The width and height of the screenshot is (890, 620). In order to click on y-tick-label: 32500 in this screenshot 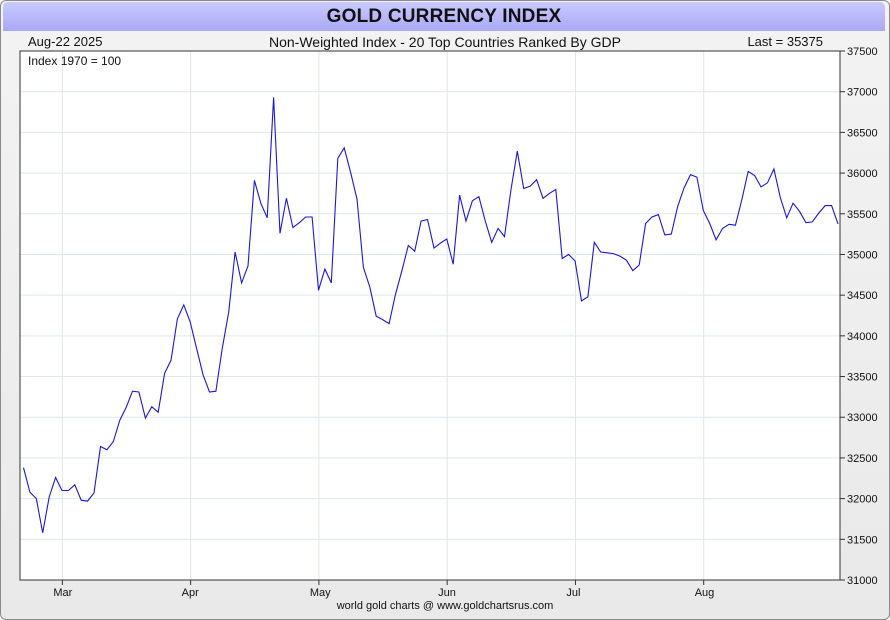, I will do `click(862, 459)`.